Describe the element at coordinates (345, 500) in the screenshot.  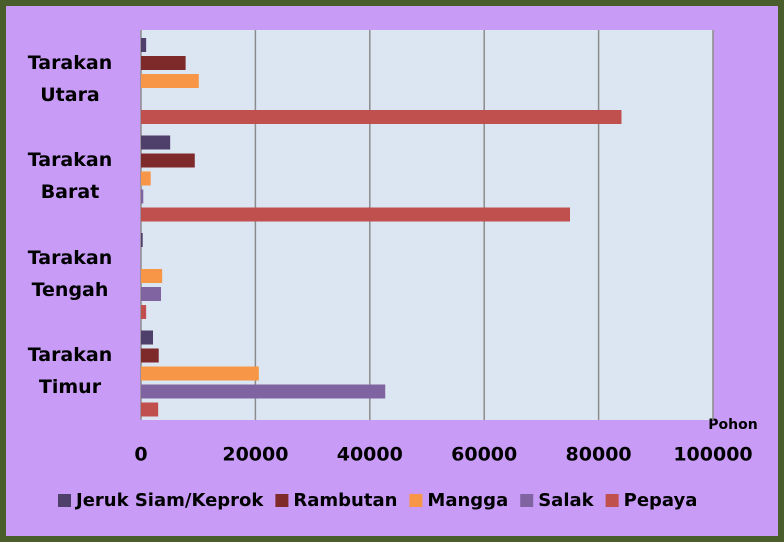
I see `legend-label: Rambutan` at that location.